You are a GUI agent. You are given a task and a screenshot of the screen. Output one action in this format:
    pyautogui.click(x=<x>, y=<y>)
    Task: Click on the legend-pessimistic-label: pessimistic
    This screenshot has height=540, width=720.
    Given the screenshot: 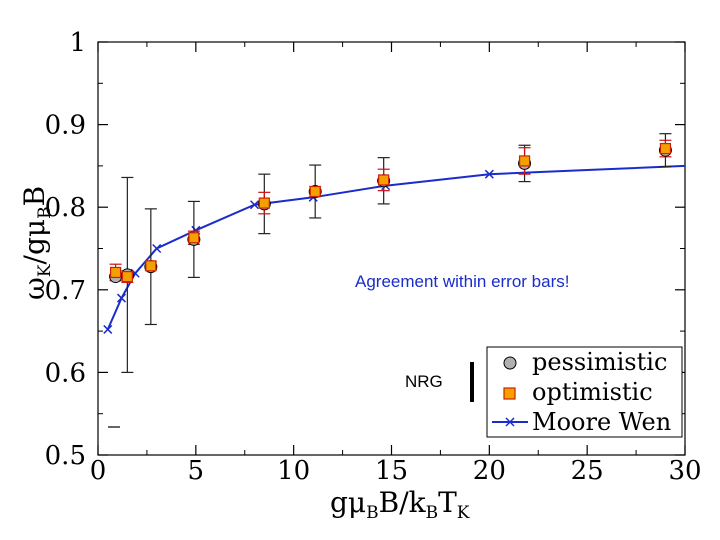 What is the action you would take?
    pyautogui.click(x=599, y=362)
    